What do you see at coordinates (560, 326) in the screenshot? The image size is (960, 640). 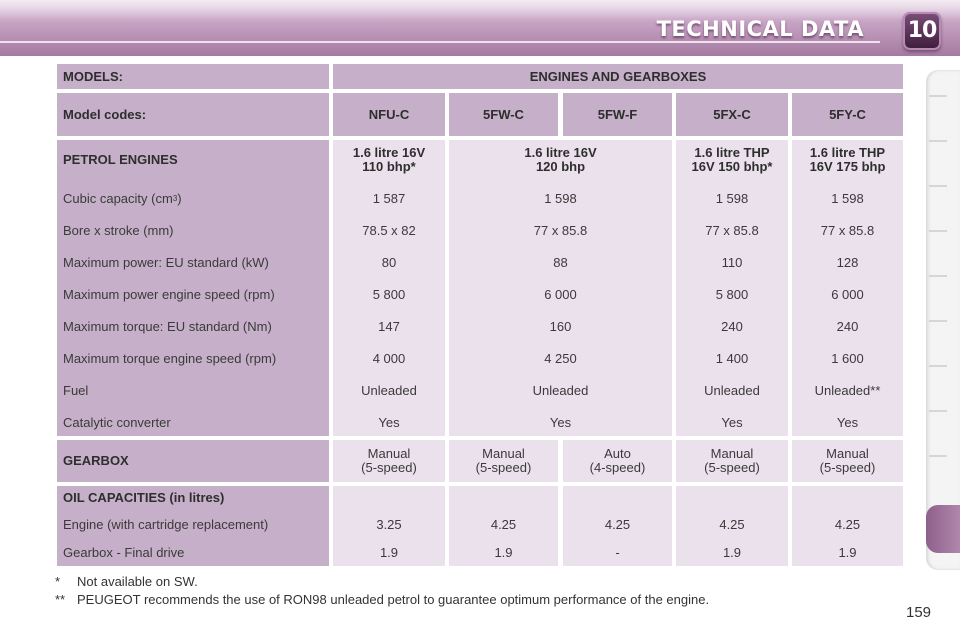 I see `petrol-value: 160` at bounding box center [560, 326].